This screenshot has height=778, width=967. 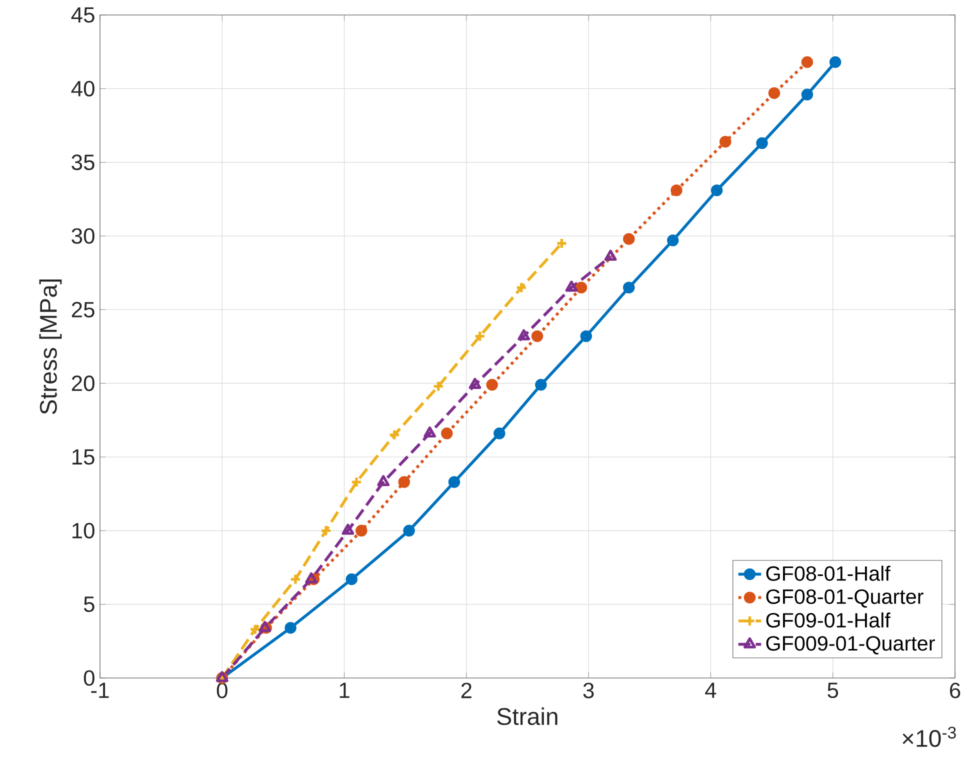 I want to click on x-tick-label: 5, so click(x=833, y=690).